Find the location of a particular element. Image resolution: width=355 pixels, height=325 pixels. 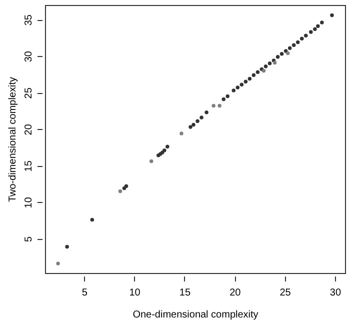

x-tick-label: 5 is located at coordinates (85, 293).